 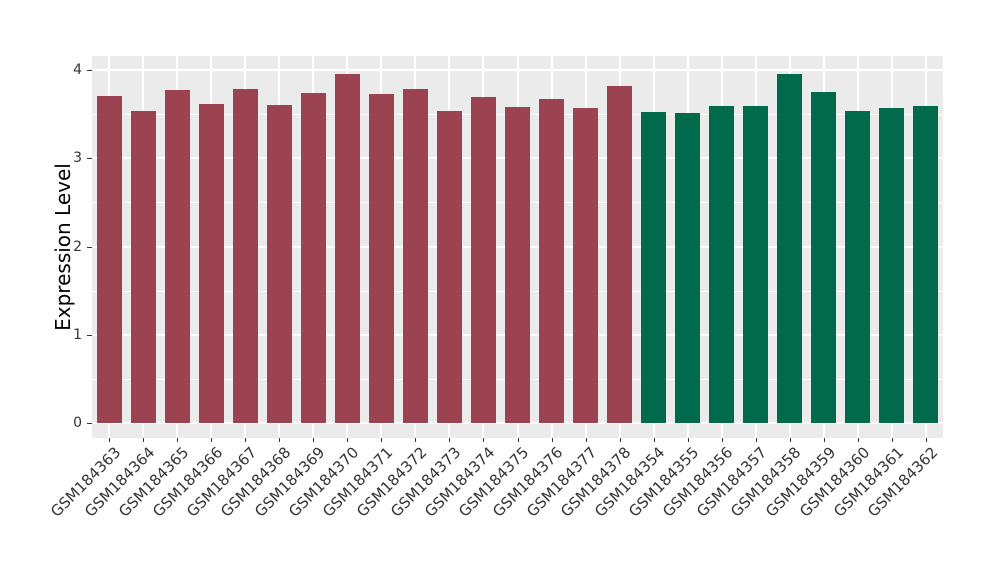 What do you see at coordinates (177, 256) in the screenshot?
I see `bar-GSM184365` at bounding box center [177, 256].